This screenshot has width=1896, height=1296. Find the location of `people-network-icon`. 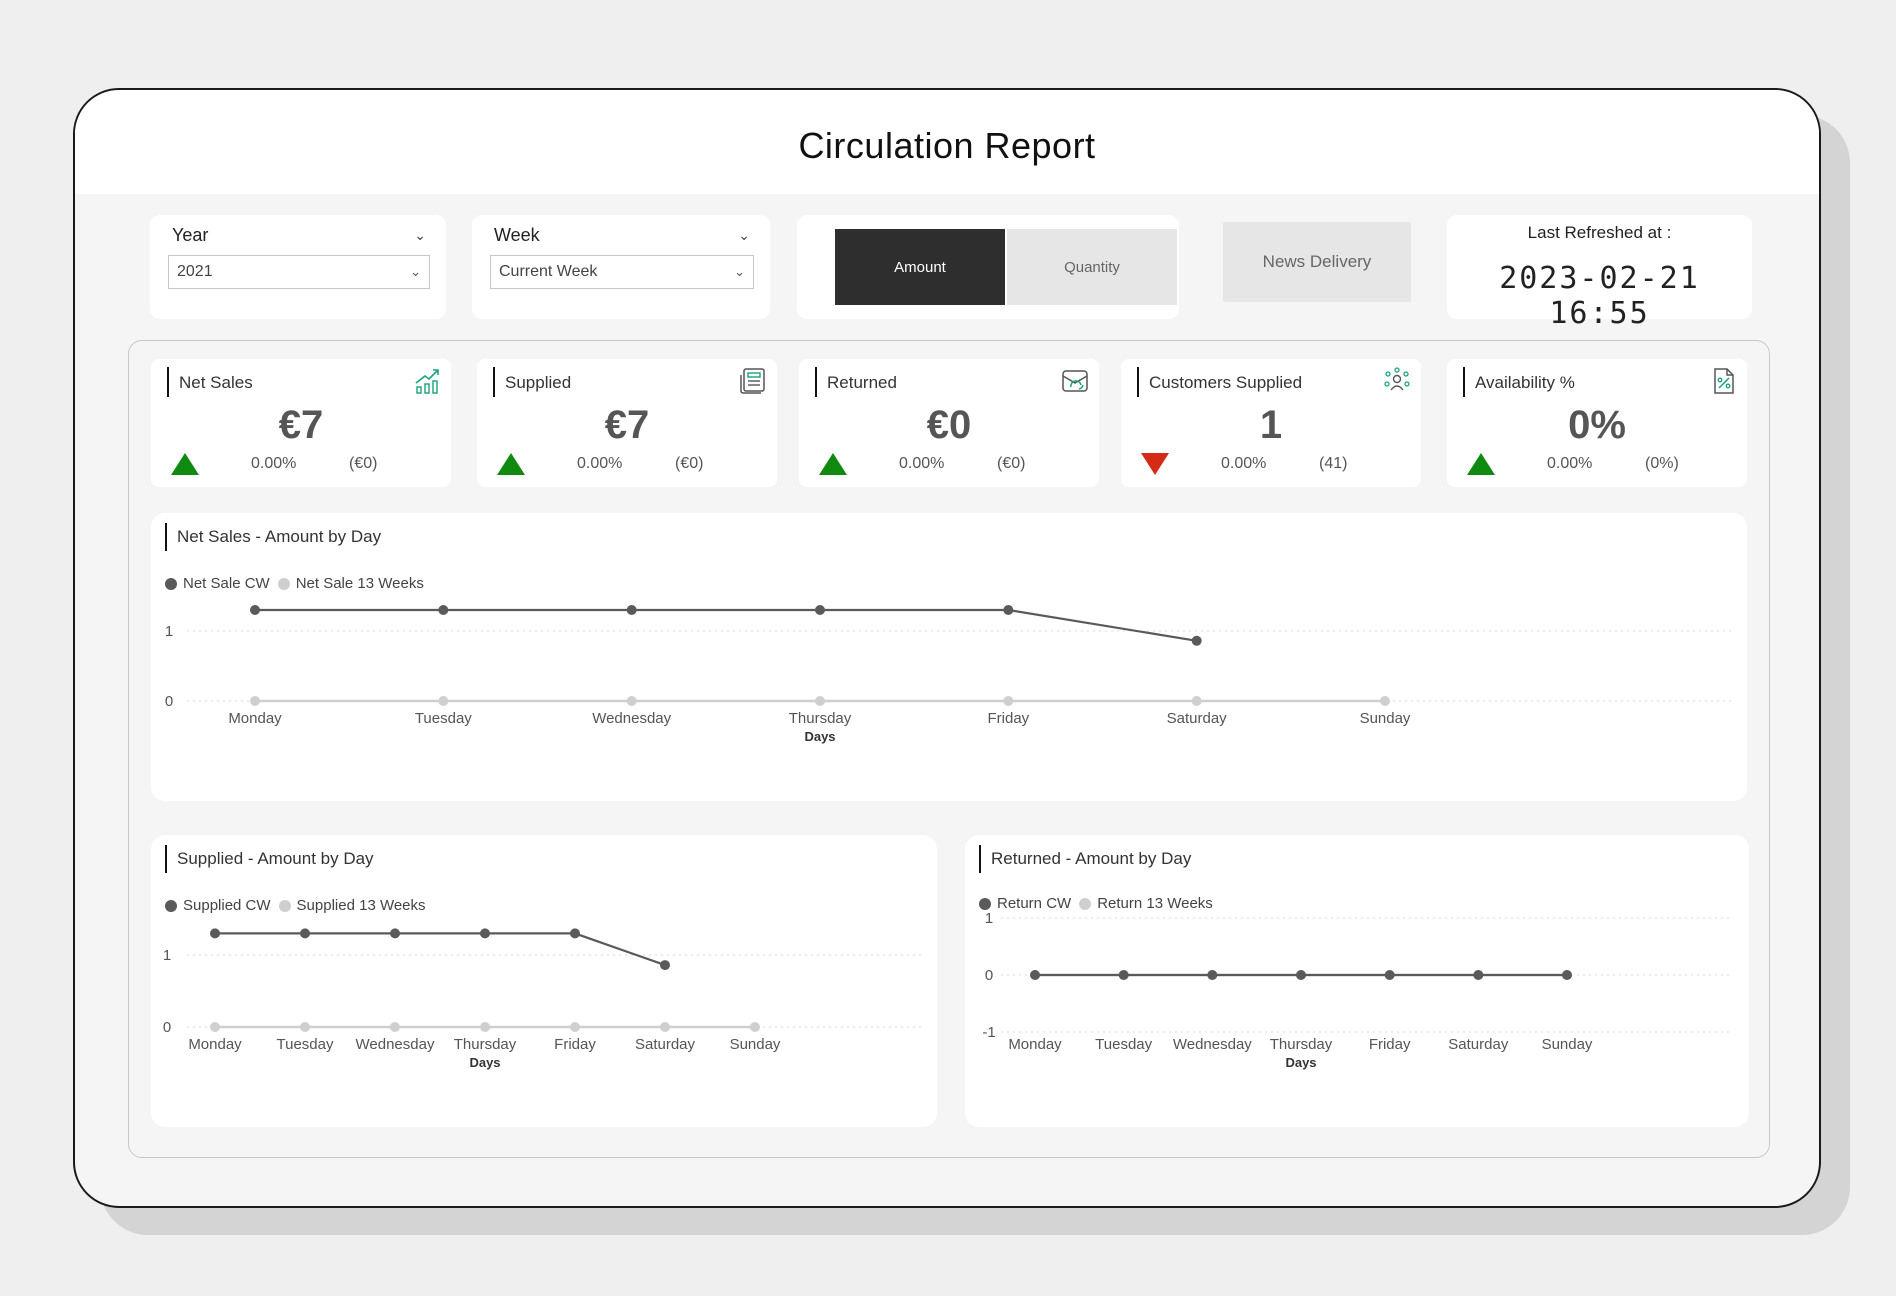

people-network-icon is located at coordinates (1397, 379).